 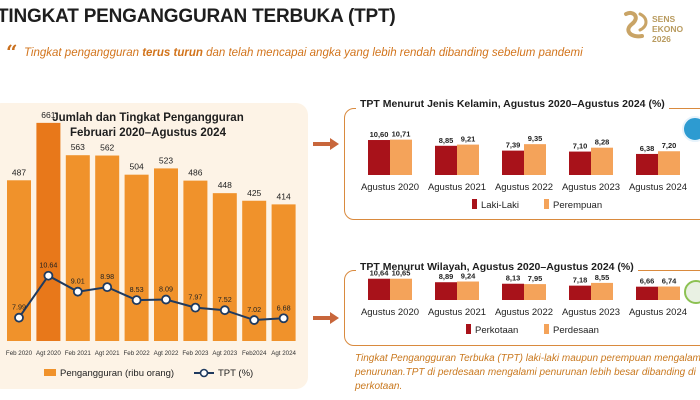 I want to click on unemployment-bar-label: 523, so click(x=166, y=160).